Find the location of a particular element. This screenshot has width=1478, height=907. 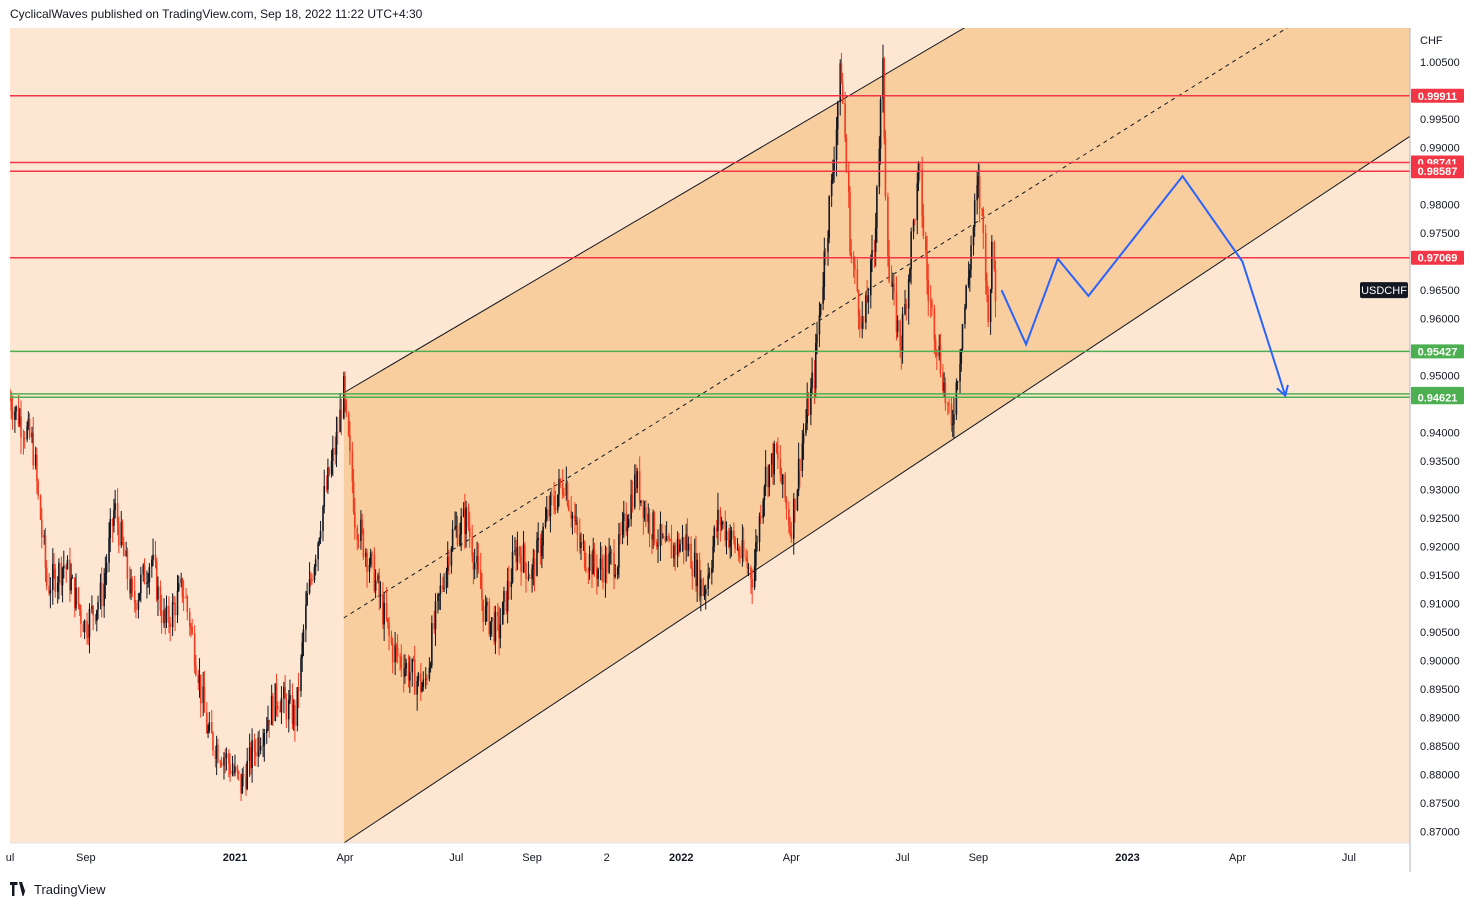

level-badge: 0.97069 is located at coordinates (1437, 257).